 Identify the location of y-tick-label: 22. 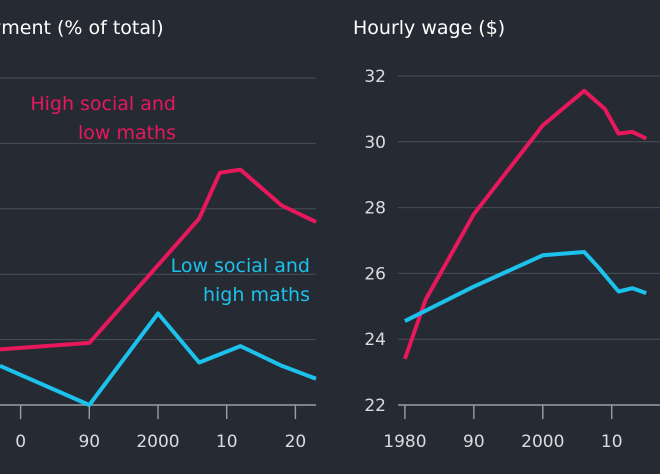
(375, 406).